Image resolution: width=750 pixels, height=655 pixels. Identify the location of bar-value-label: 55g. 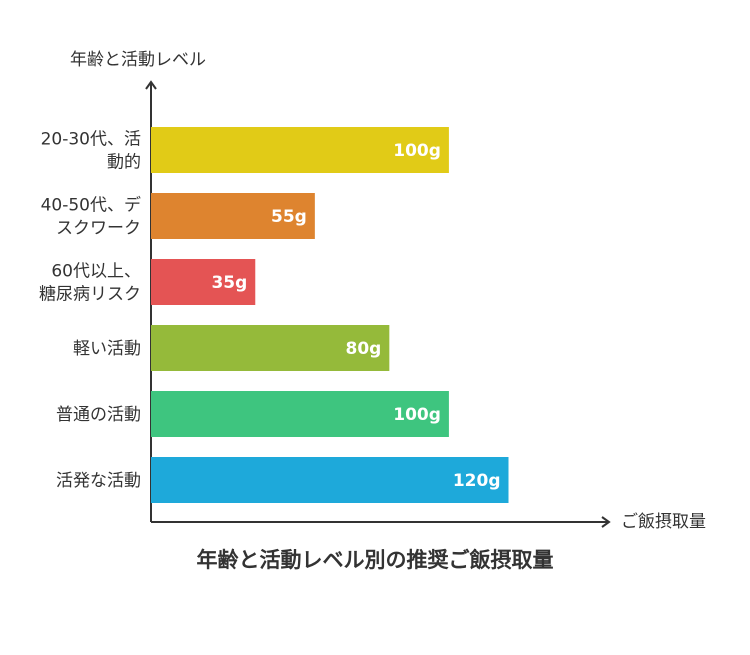
(289, 217).